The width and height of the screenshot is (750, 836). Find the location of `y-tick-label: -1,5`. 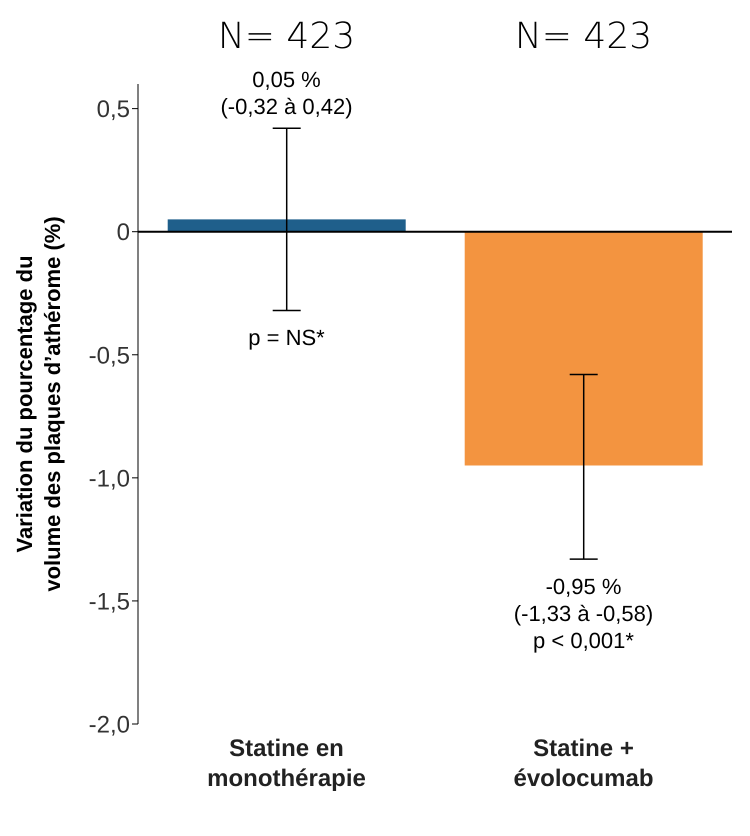

y-tick-label: -1,5 is located at coordinates (109, 602).